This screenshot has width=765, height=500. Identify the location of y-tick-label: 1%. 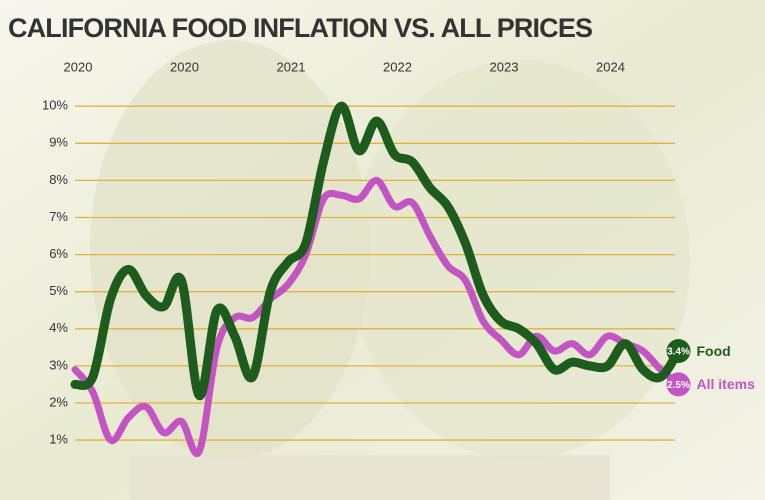
(58, 439).